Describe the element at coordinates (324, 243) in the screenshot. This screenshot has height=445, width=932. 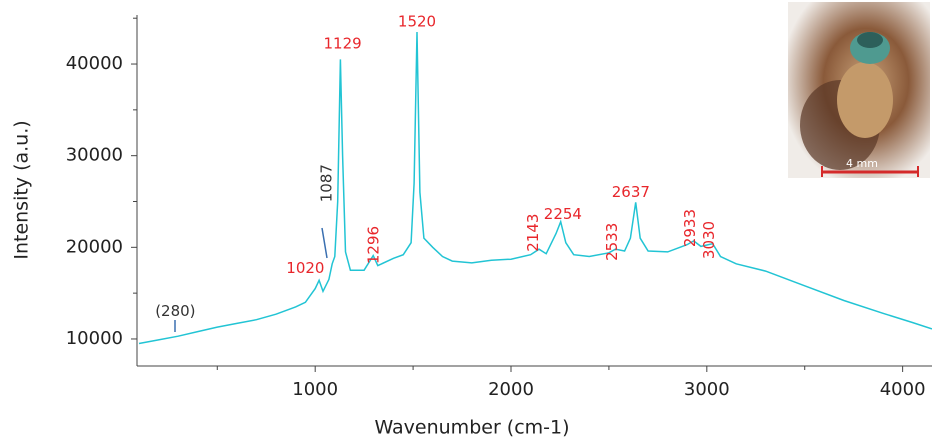
I see `pointer` at that location.